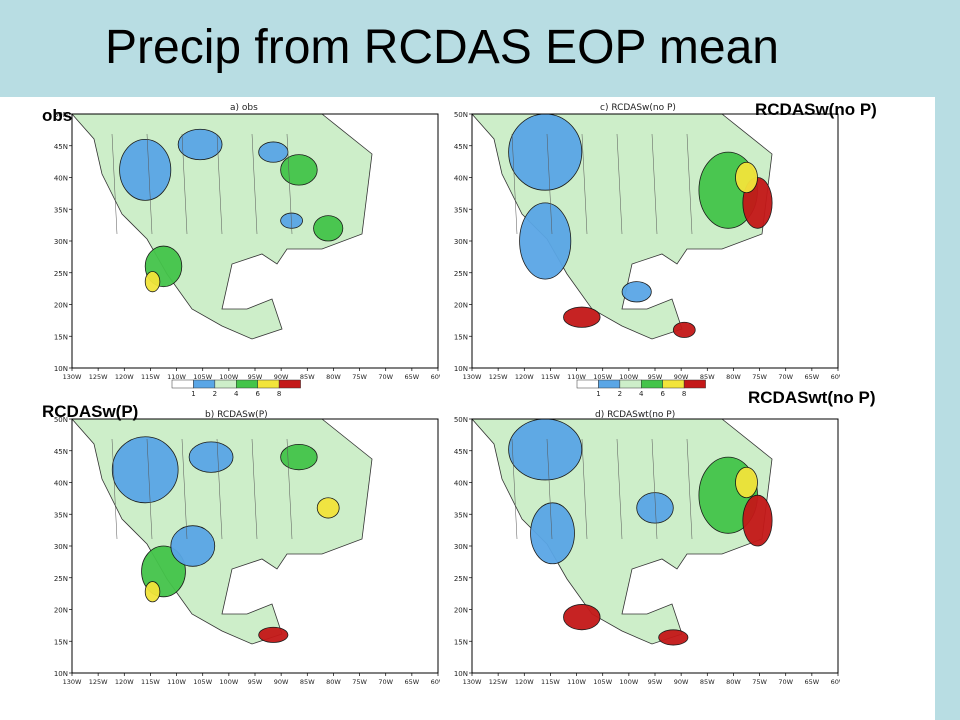  I want to click on colorbar-rcdasw-no-p: 1 2 4 6 8, so click(655, 388).